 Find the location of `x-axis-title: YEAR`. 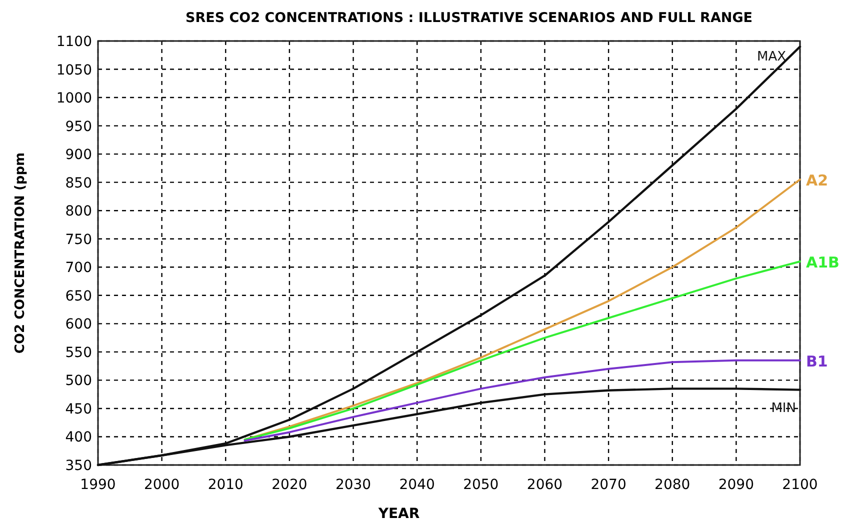

x-axis-title: YEAR is located at coordinates (398, 514).